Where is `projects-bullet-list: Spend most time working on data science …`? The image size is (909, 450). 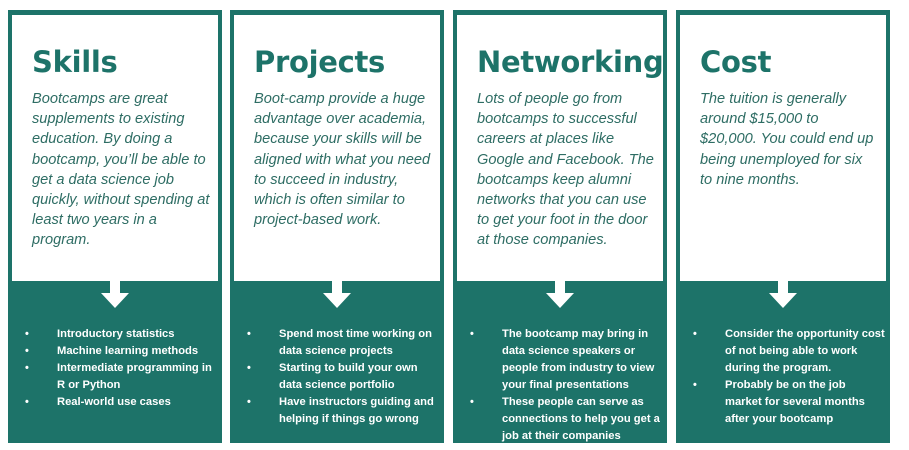
projects-bullet-list: Spend most time working on data science … is located at coordinates (343, 377).